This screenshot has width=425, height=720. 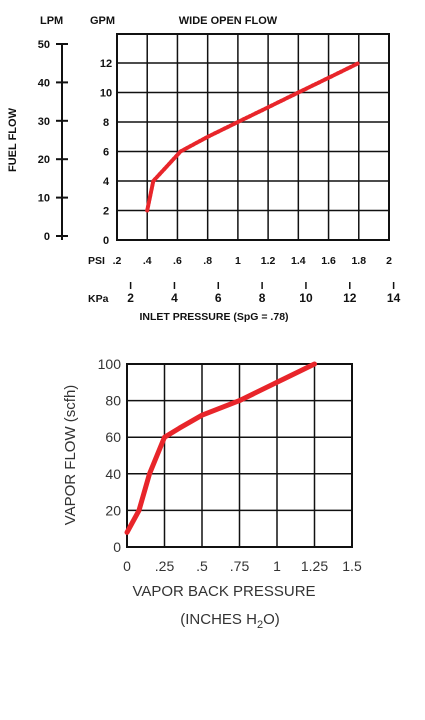 I want to click on vapor-flow-grid, so click(x=239, y=455).